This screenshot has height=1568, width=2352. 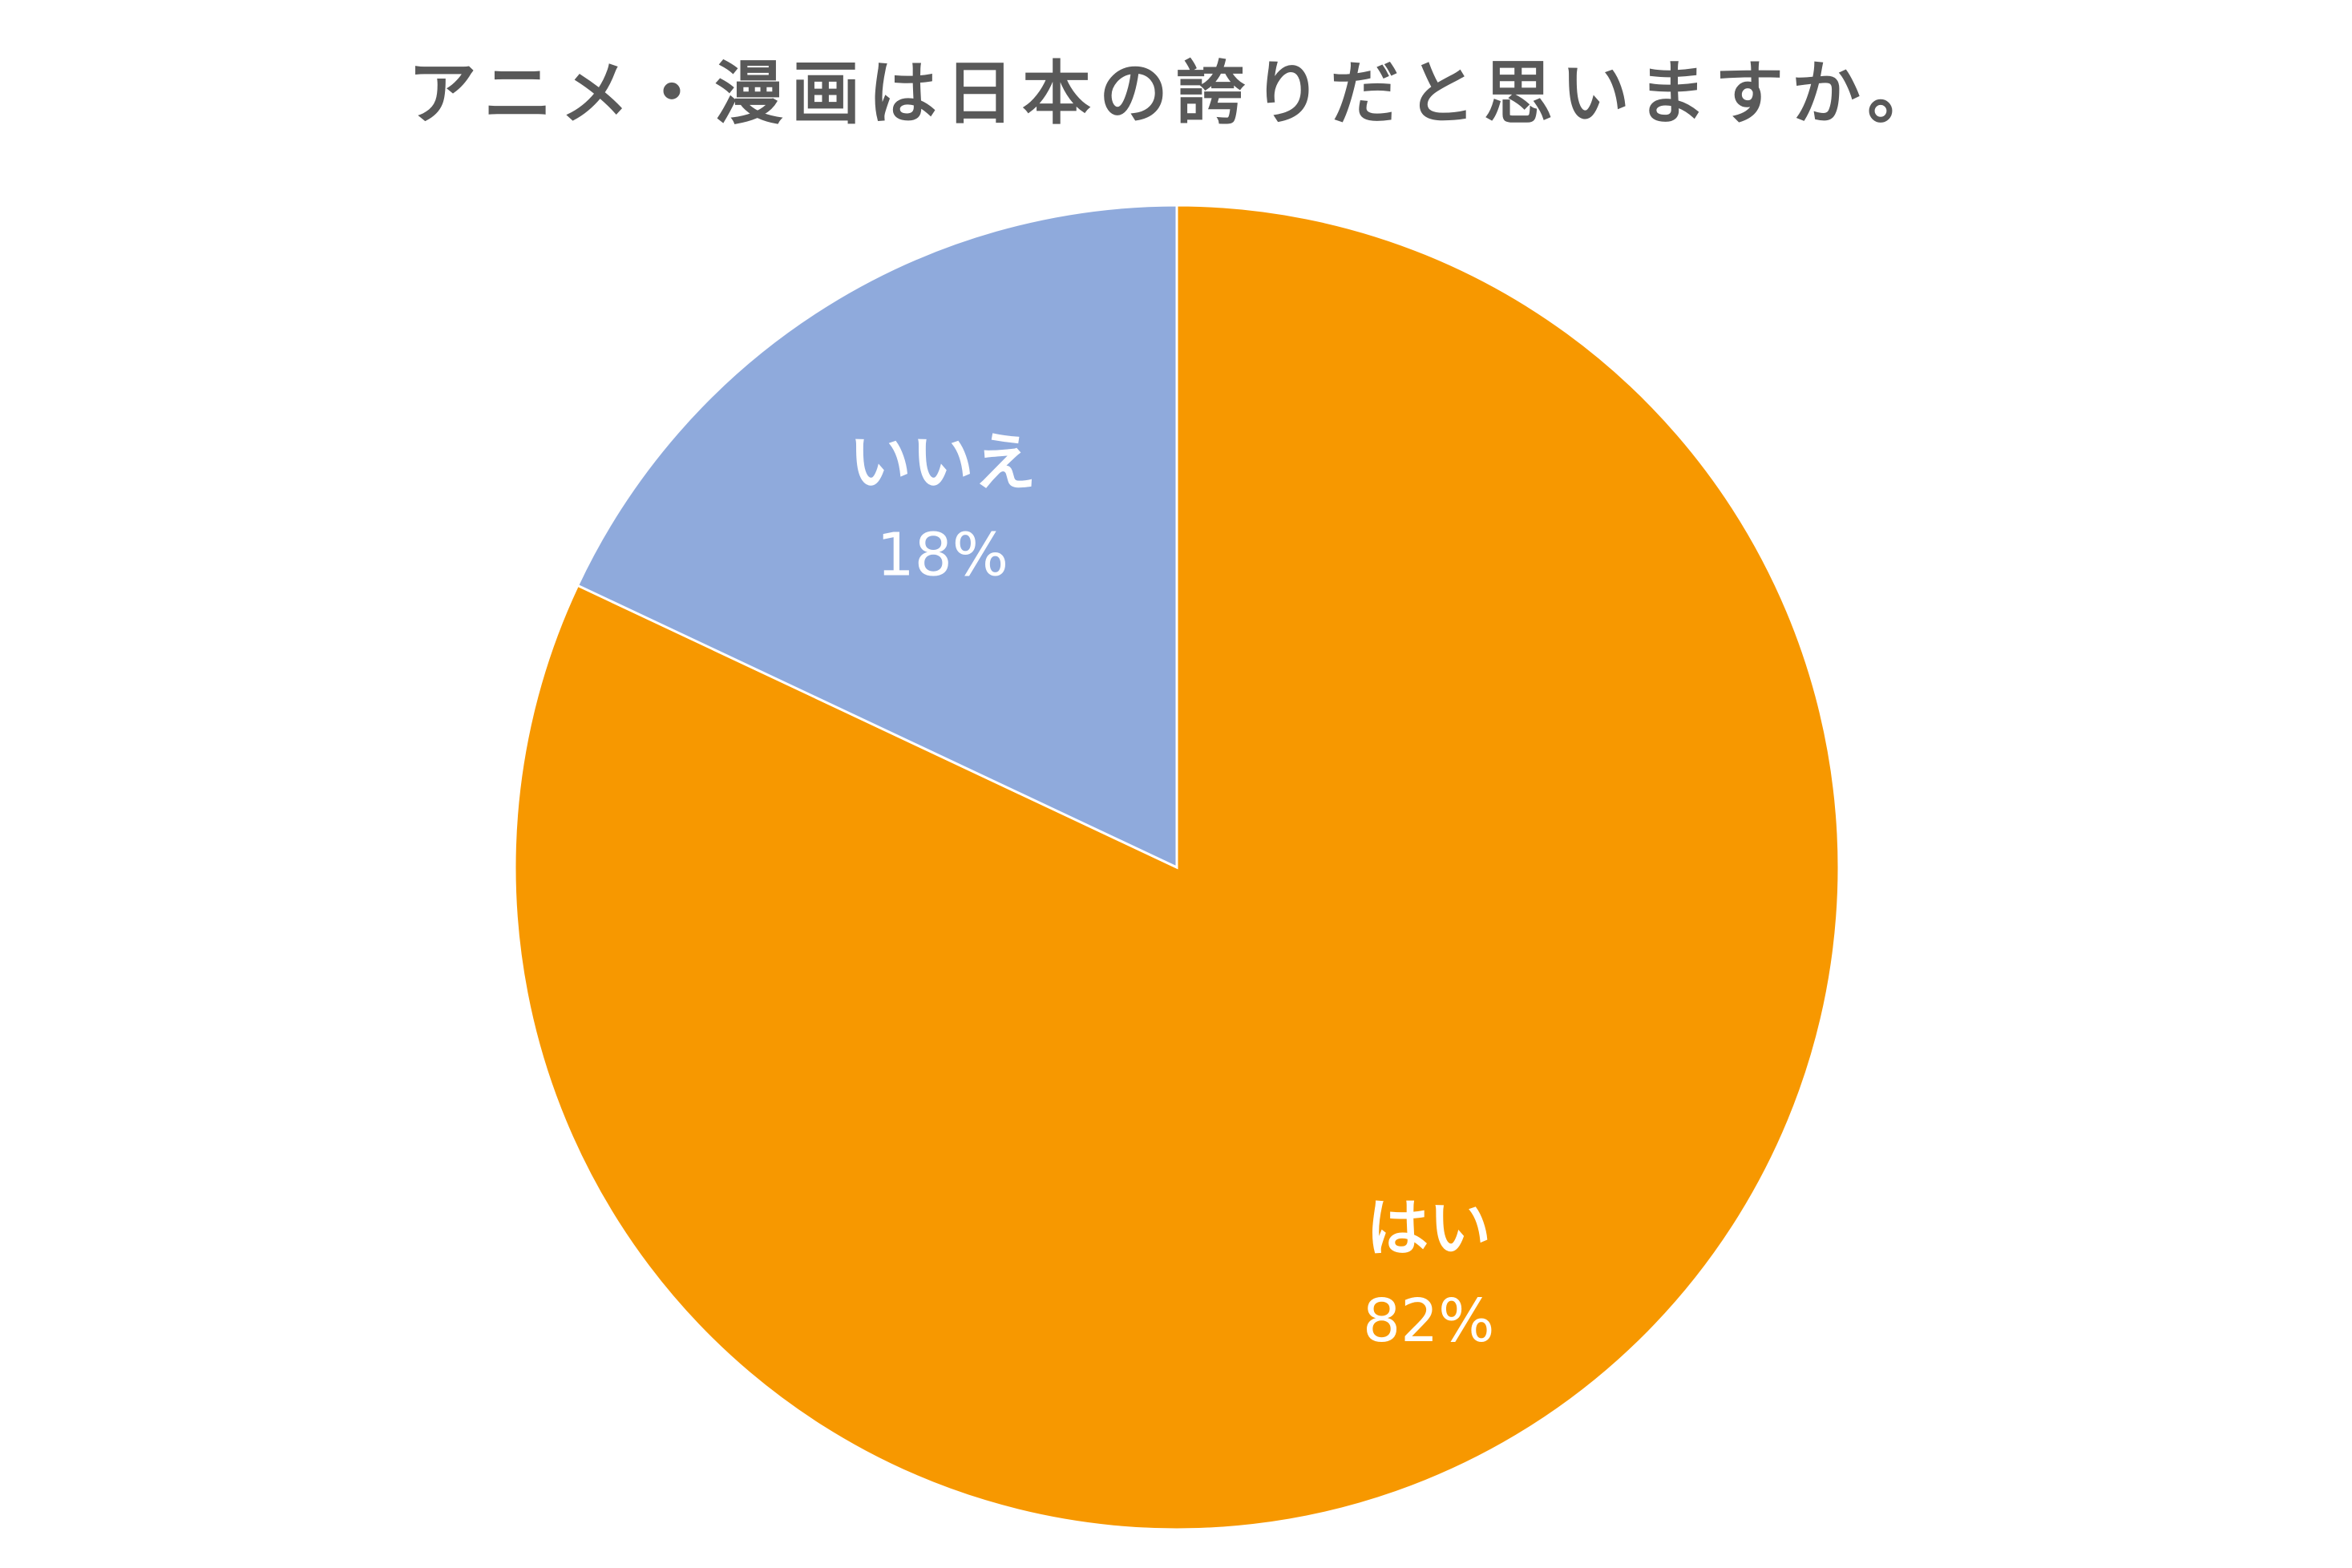 I want to click on pie-slice-no, so click(x=877, y=537).